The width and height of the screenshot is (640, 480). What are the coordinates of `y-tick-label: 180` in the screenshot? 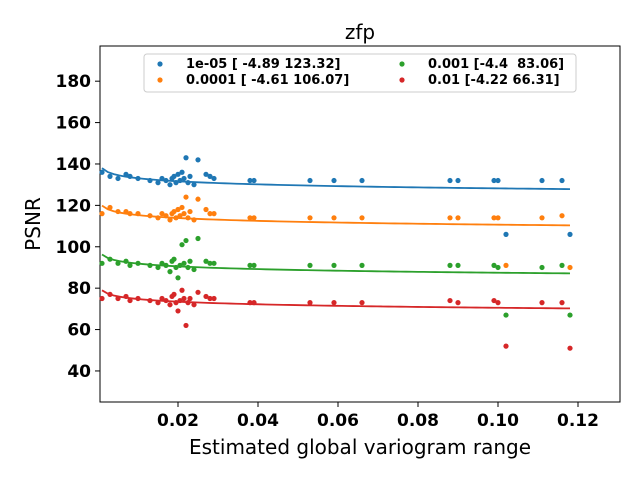 It's located at (74, 82).